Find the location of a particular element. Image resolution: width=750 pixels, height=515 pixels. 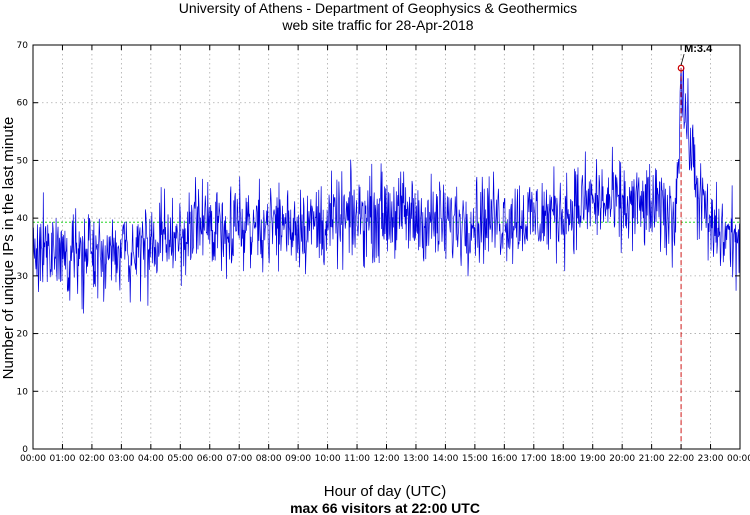

x-tick-label: 08:00 is located at coordinates (269, 459).